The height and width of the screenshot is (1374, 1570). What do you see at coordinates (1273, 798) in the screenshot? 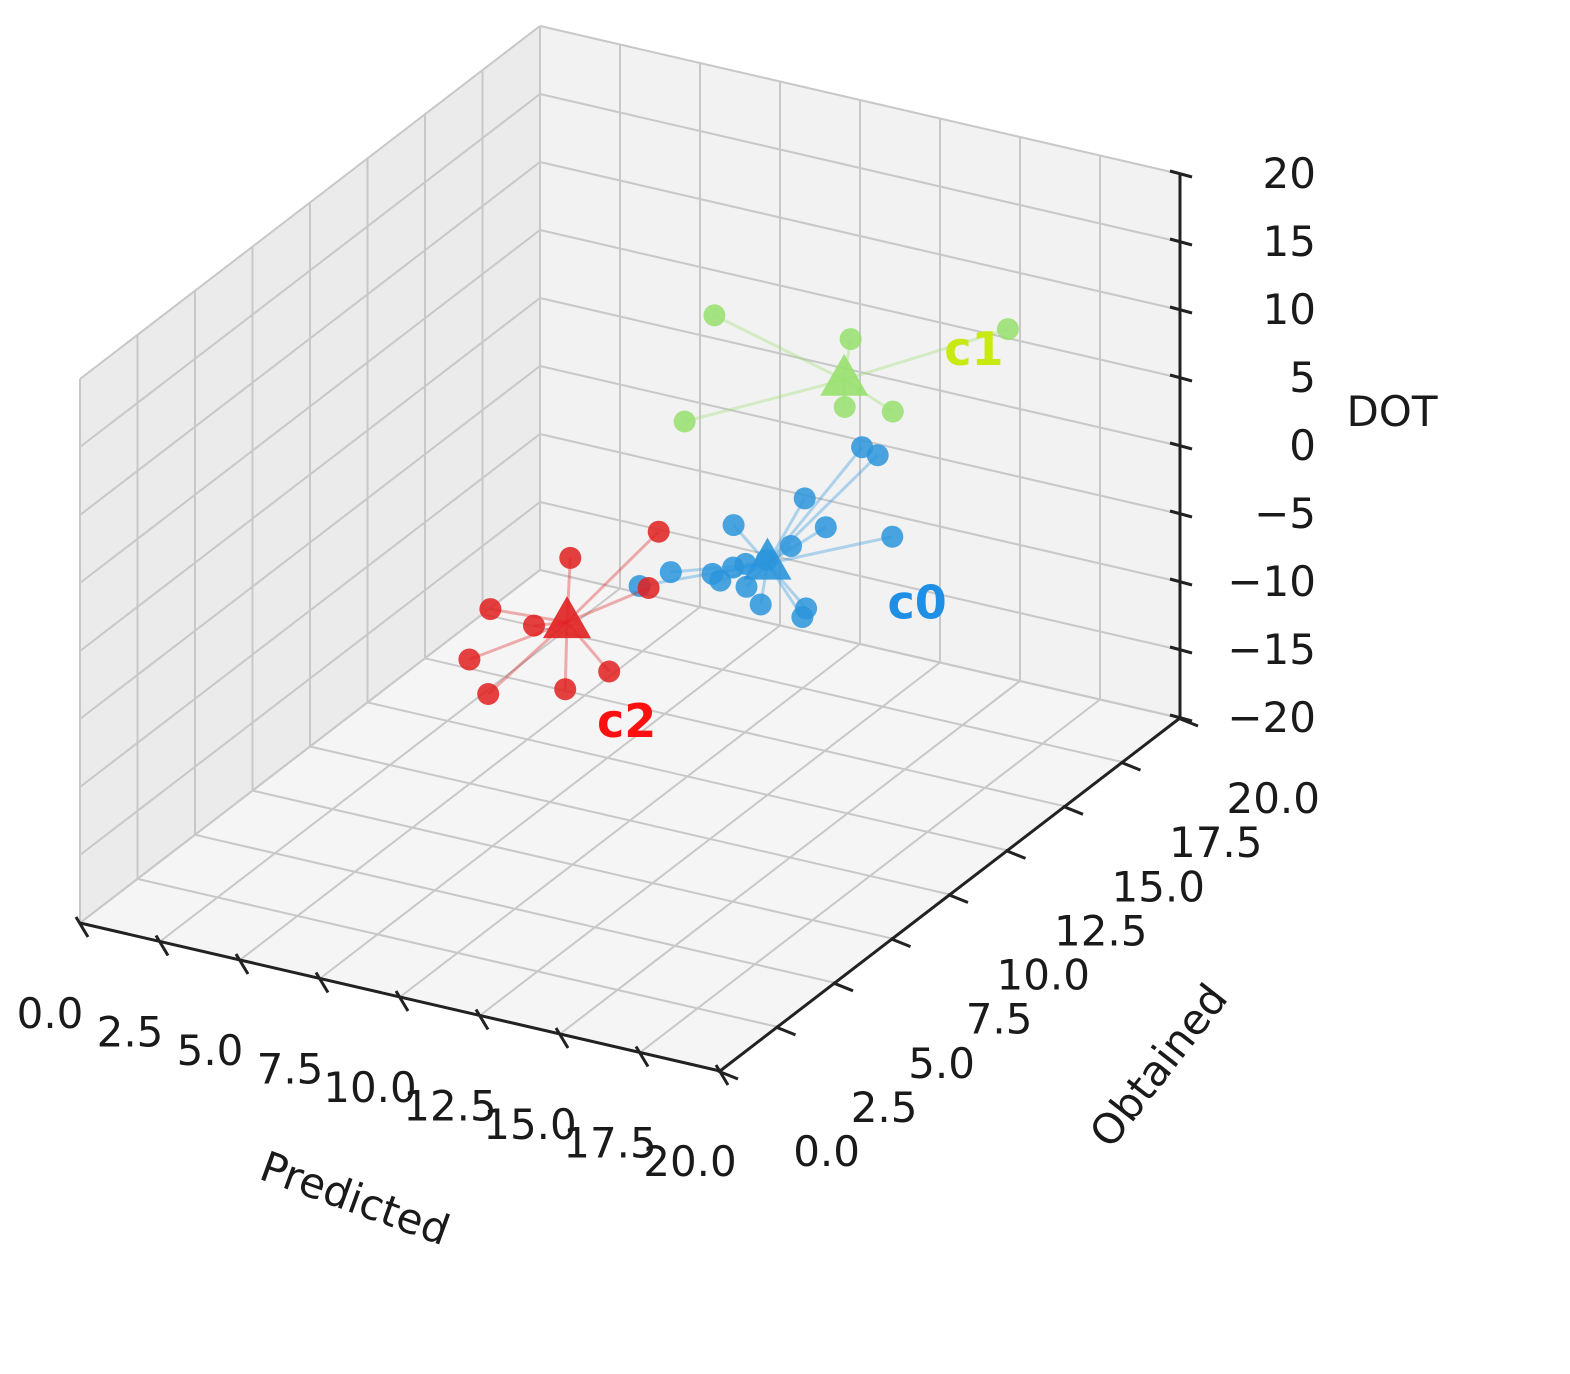
I see `y-tick-label: 20.0` at bounding box center [1273, 798].